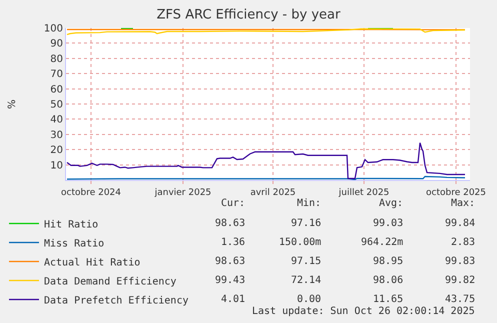 Image resolution: width=497 pixels, height=323 pixels. I want to click on y-tick-label: 30, so click(56, 135).